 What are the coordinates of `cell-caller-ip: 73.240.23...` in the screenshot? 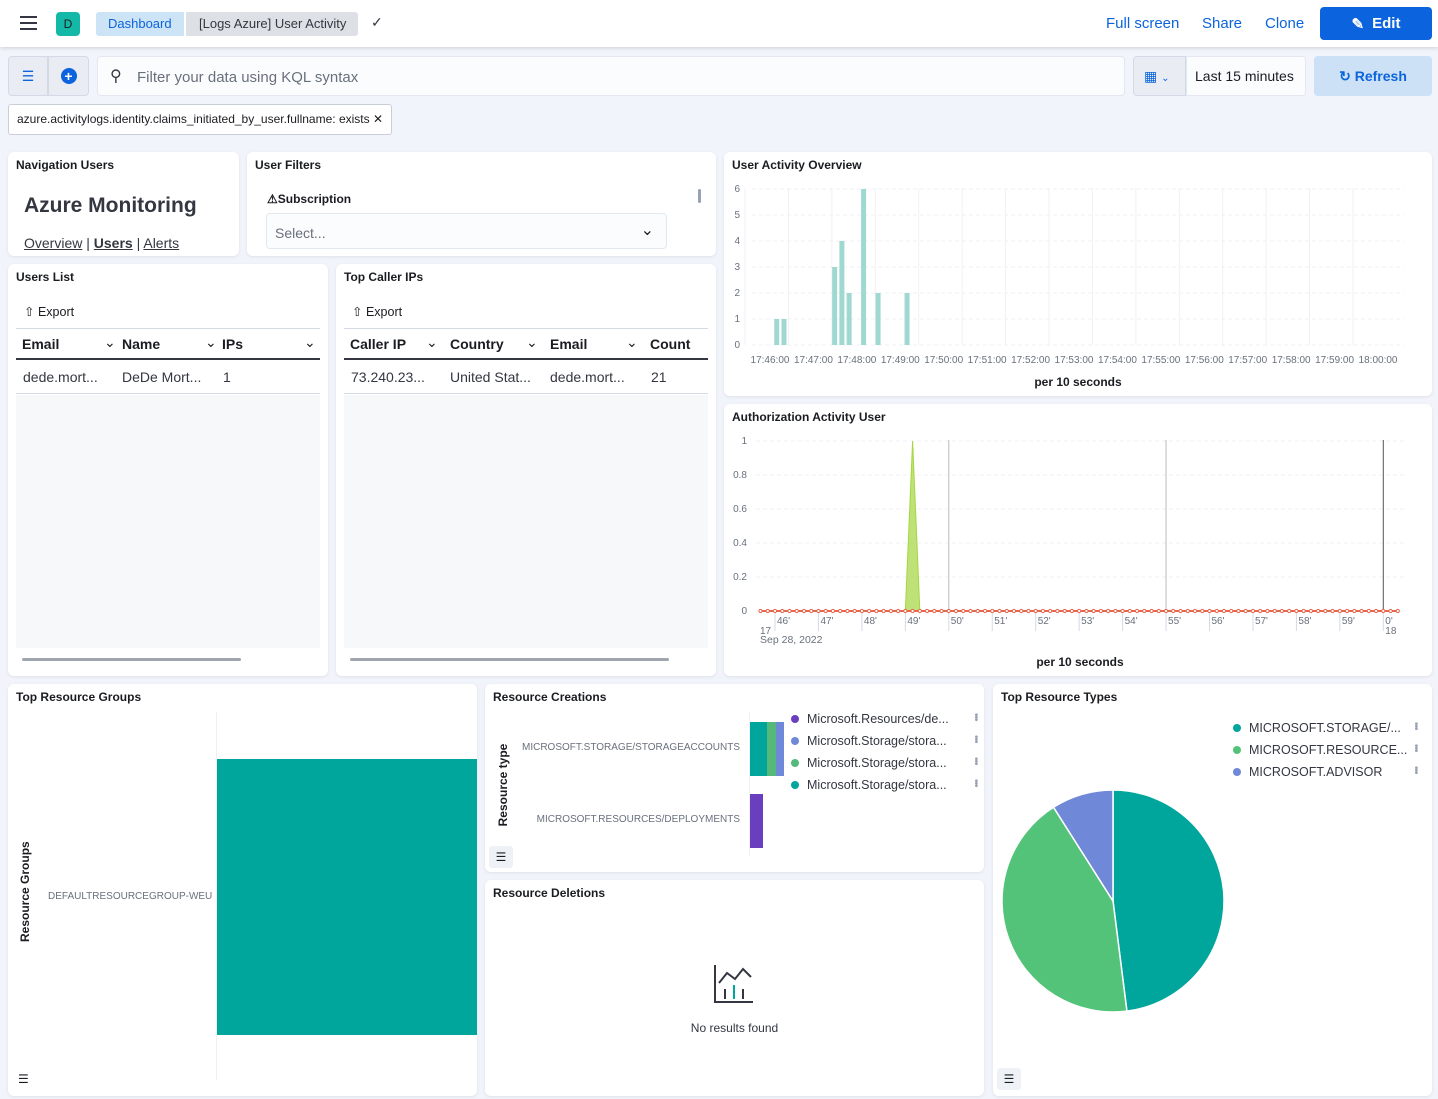 It's located at (388, 377).